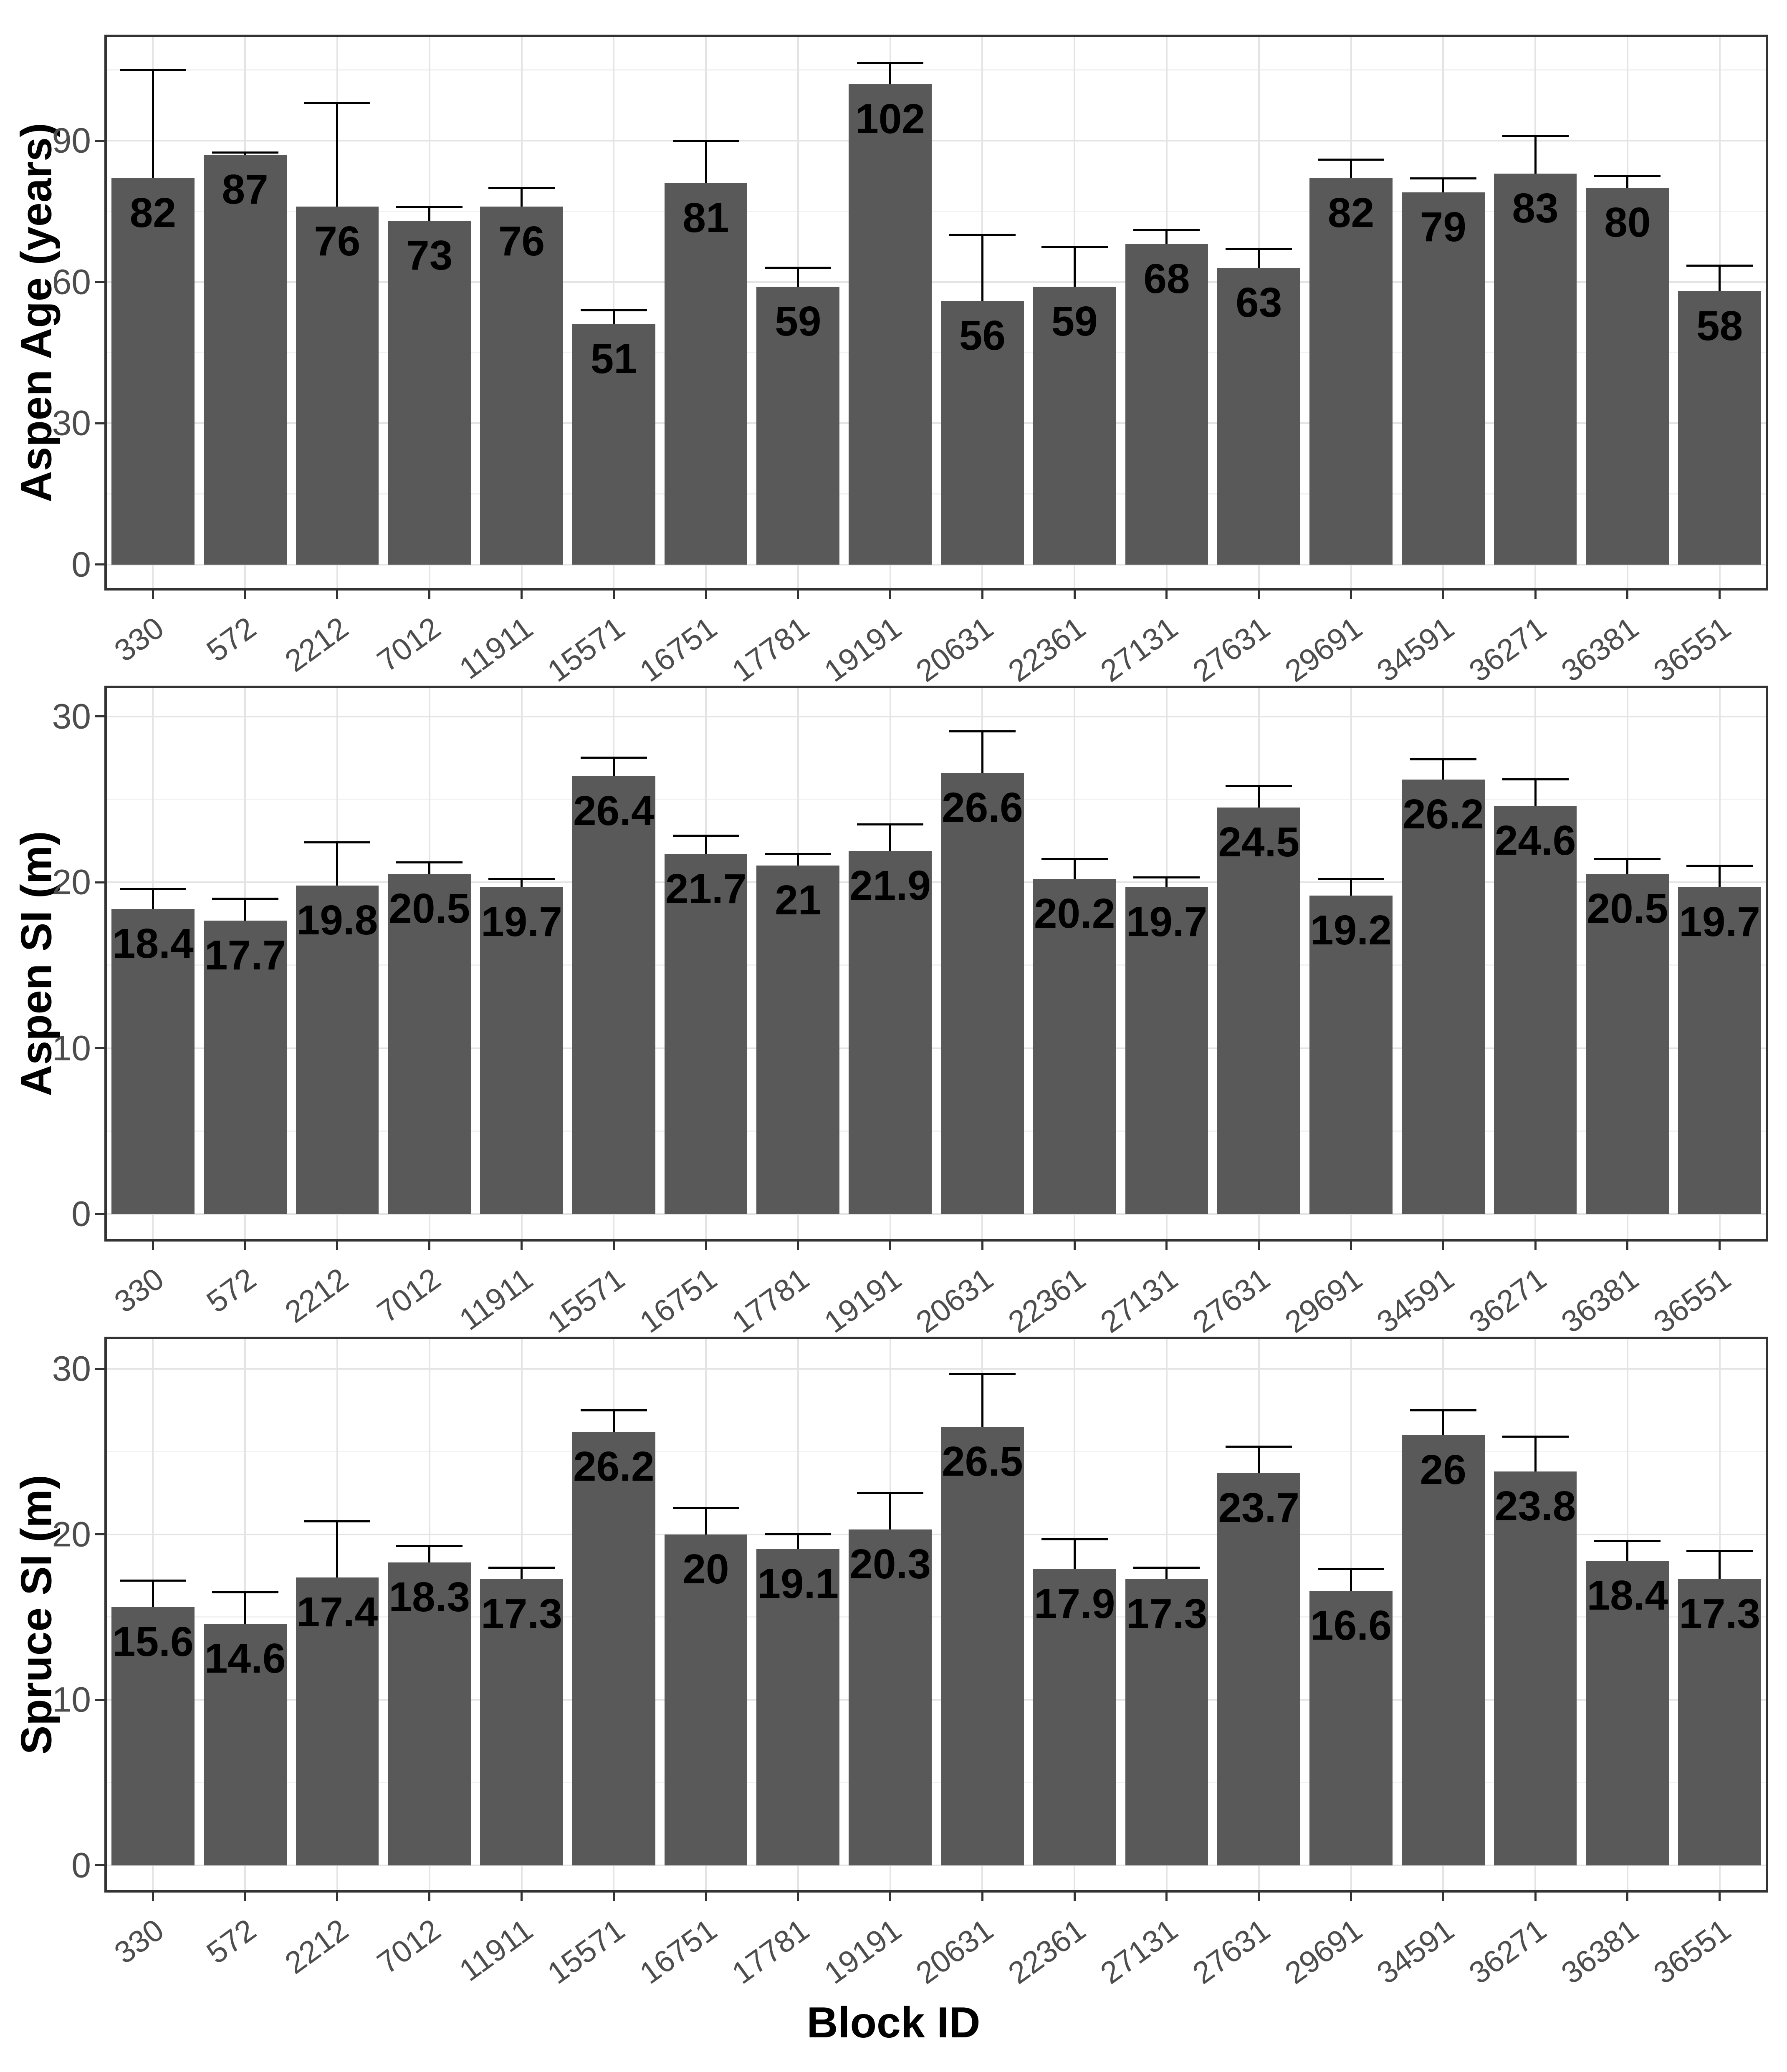 The width and height of the screenshot is (1787, 2072). What do you see at coordinates (1627, 1595) in the screenshot?
I see `bar-value-label: 18.4` at bounding box center [1627, 1595].